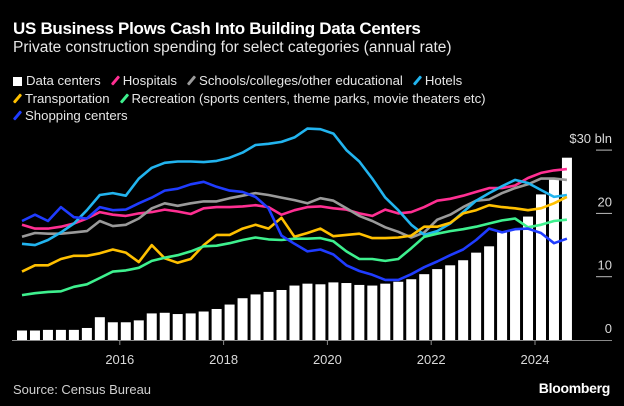 The width and height of the screenshot is (624, 406). I want to click on legend-item: Hotels, so click(437, 81).